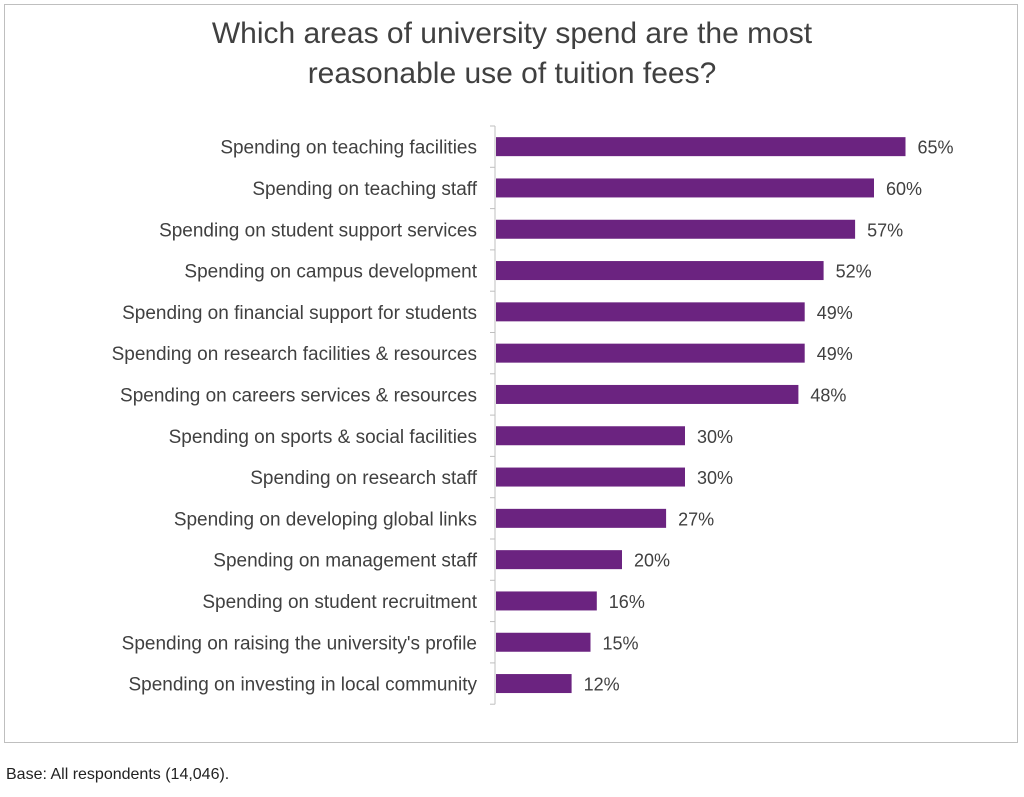 The image size is (1024, 797). Describe the element at coordinates (302, 685) in the screenshot. I see `category-label: Spending on investing in local community` at that location.